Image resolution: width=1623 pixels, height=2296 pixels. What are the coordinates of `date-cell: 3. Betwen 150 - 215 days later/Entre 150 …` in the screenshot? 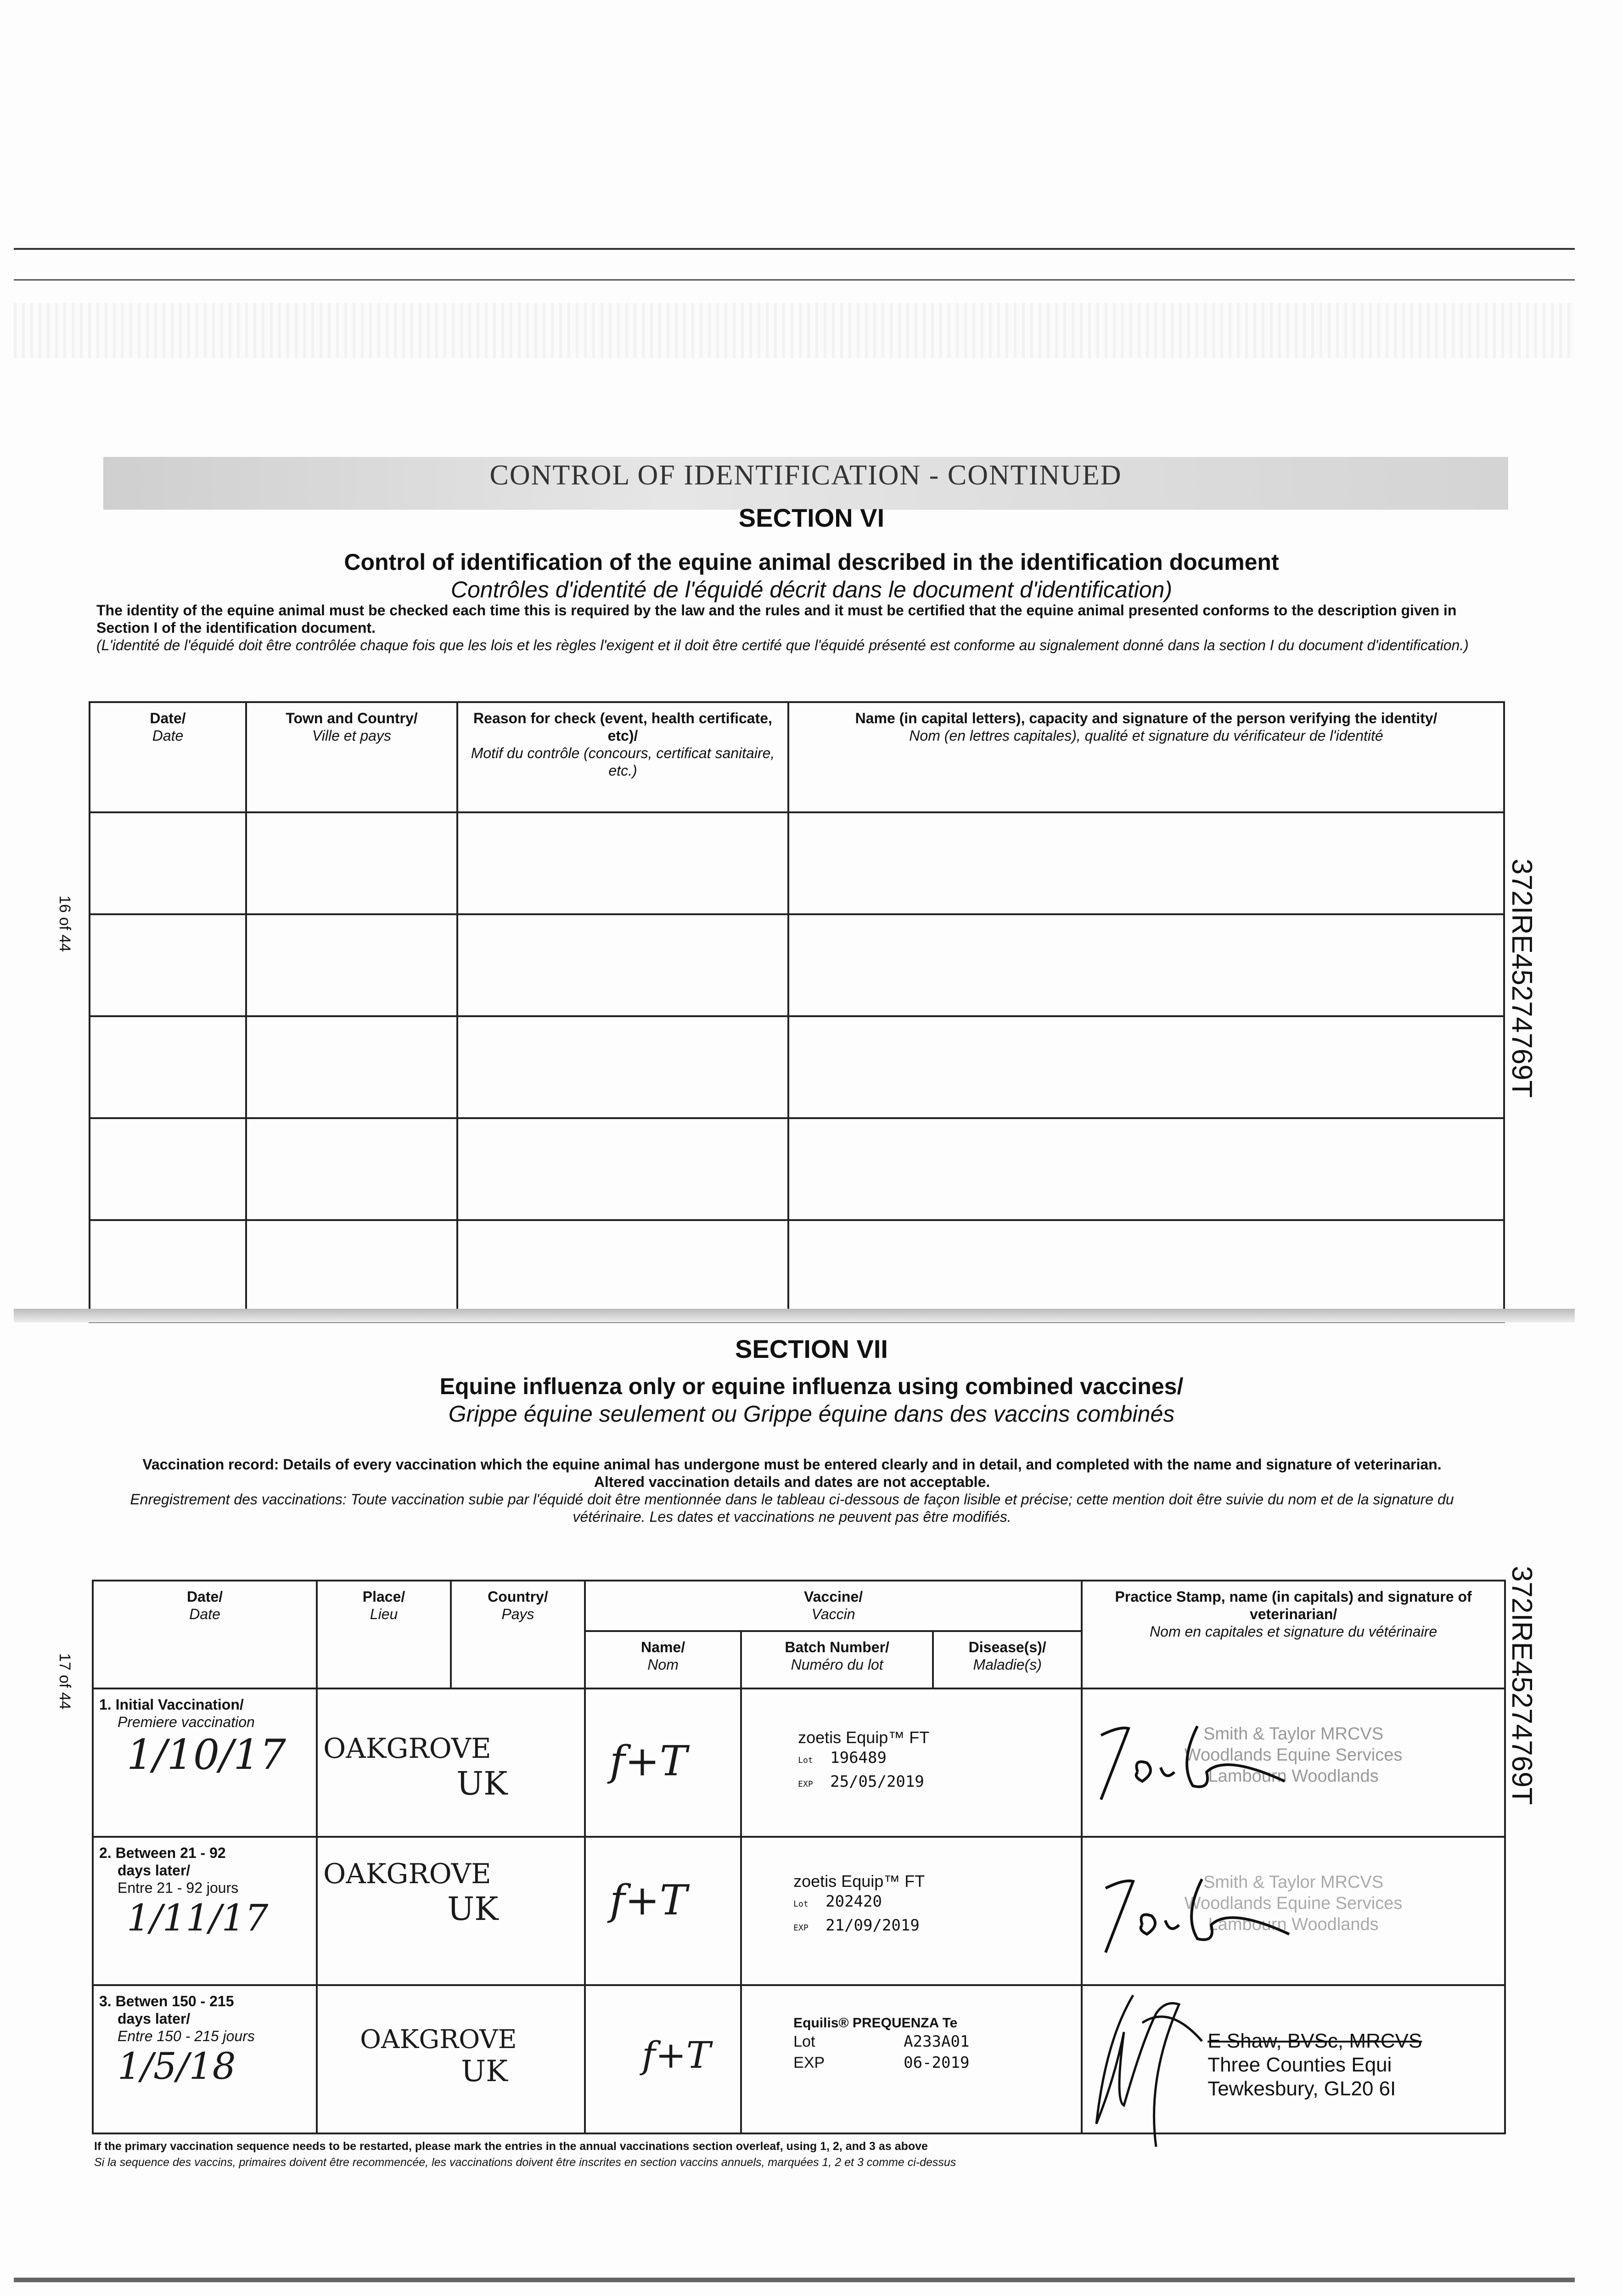 It's located at (204, 2059).